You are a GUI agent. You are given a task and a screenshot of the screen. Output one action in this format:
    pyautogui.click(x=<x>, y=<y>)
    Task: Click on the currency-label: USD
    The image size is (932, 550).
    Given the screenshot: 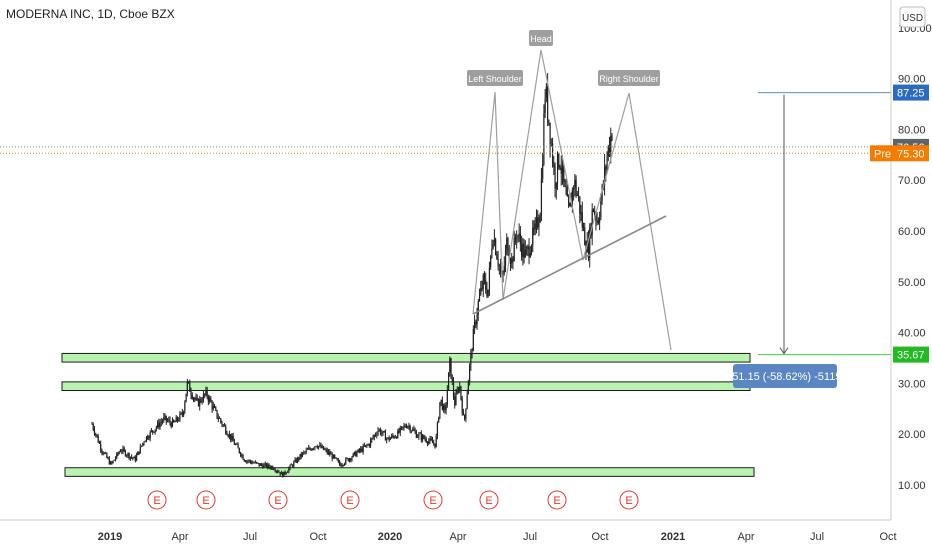 What is the action you would take?
    pyautogui.click(x=912, y=18)
    